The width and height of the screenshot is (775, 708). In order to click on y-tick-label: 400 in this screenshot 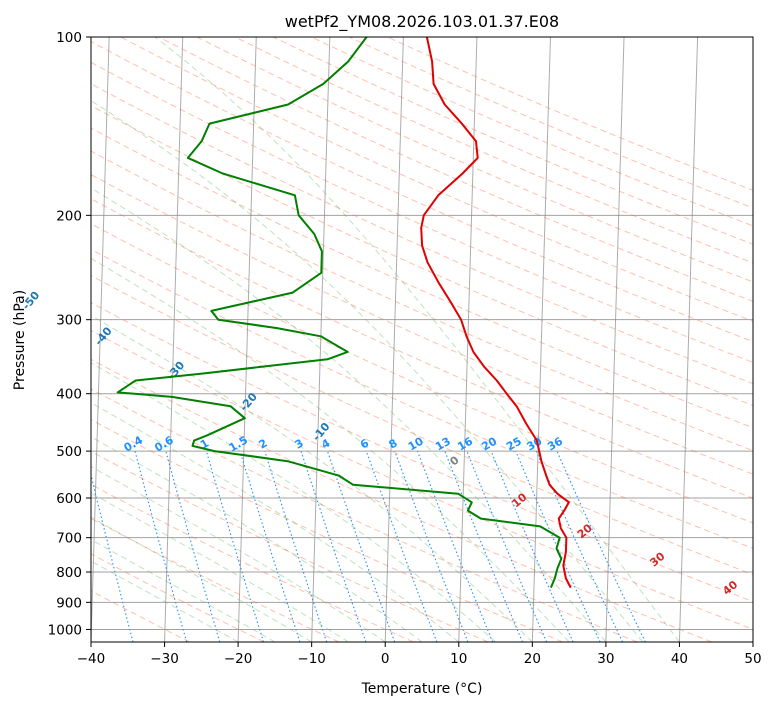, I will do `click(69, 395)`.